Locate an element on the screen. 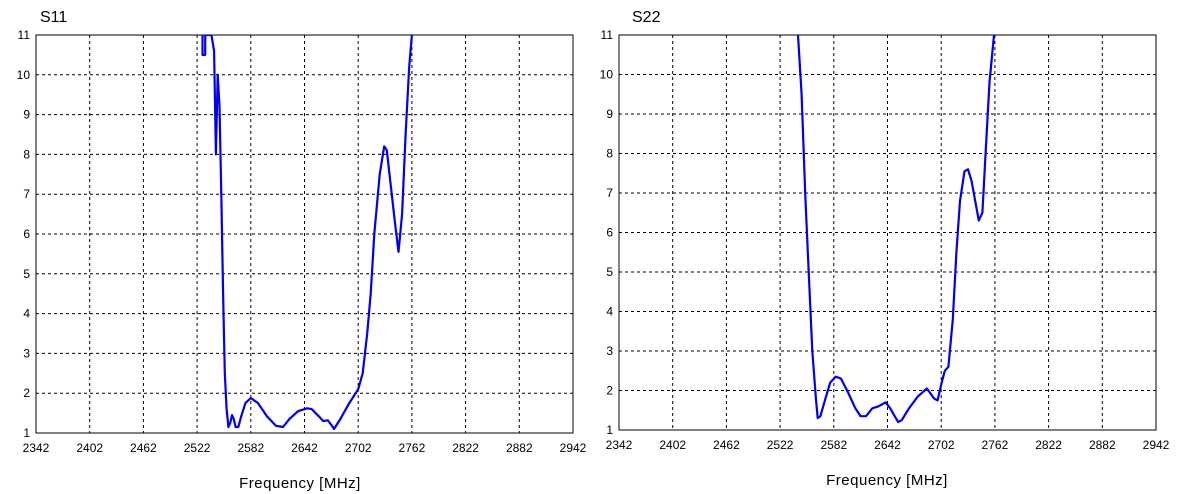  series-line-s22 is located at coordinates (896, 229).